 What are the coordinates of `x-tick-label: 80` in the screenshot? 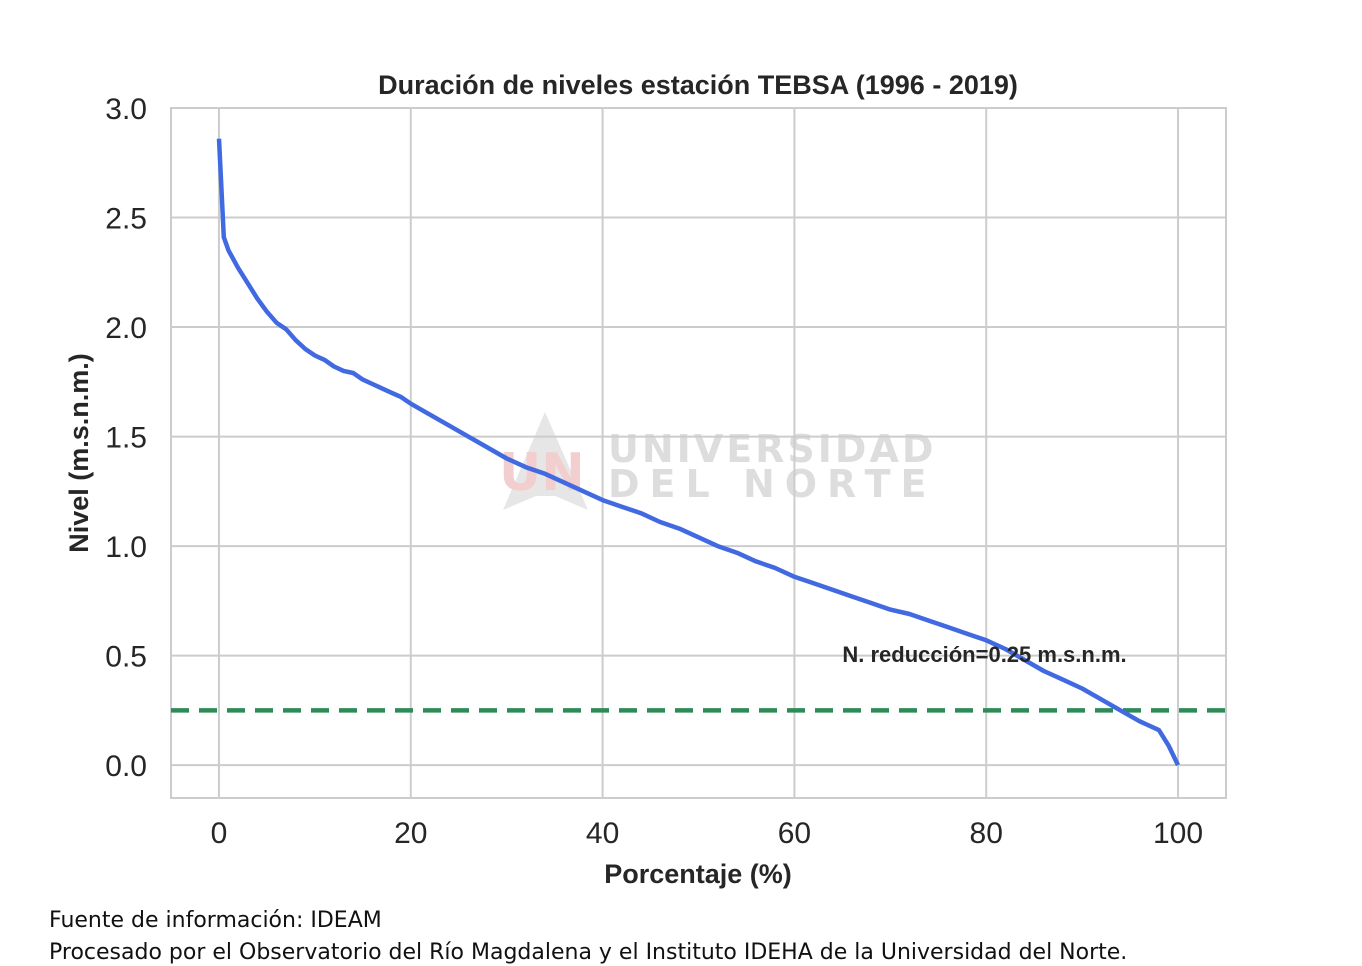 It's located at (986, 833).